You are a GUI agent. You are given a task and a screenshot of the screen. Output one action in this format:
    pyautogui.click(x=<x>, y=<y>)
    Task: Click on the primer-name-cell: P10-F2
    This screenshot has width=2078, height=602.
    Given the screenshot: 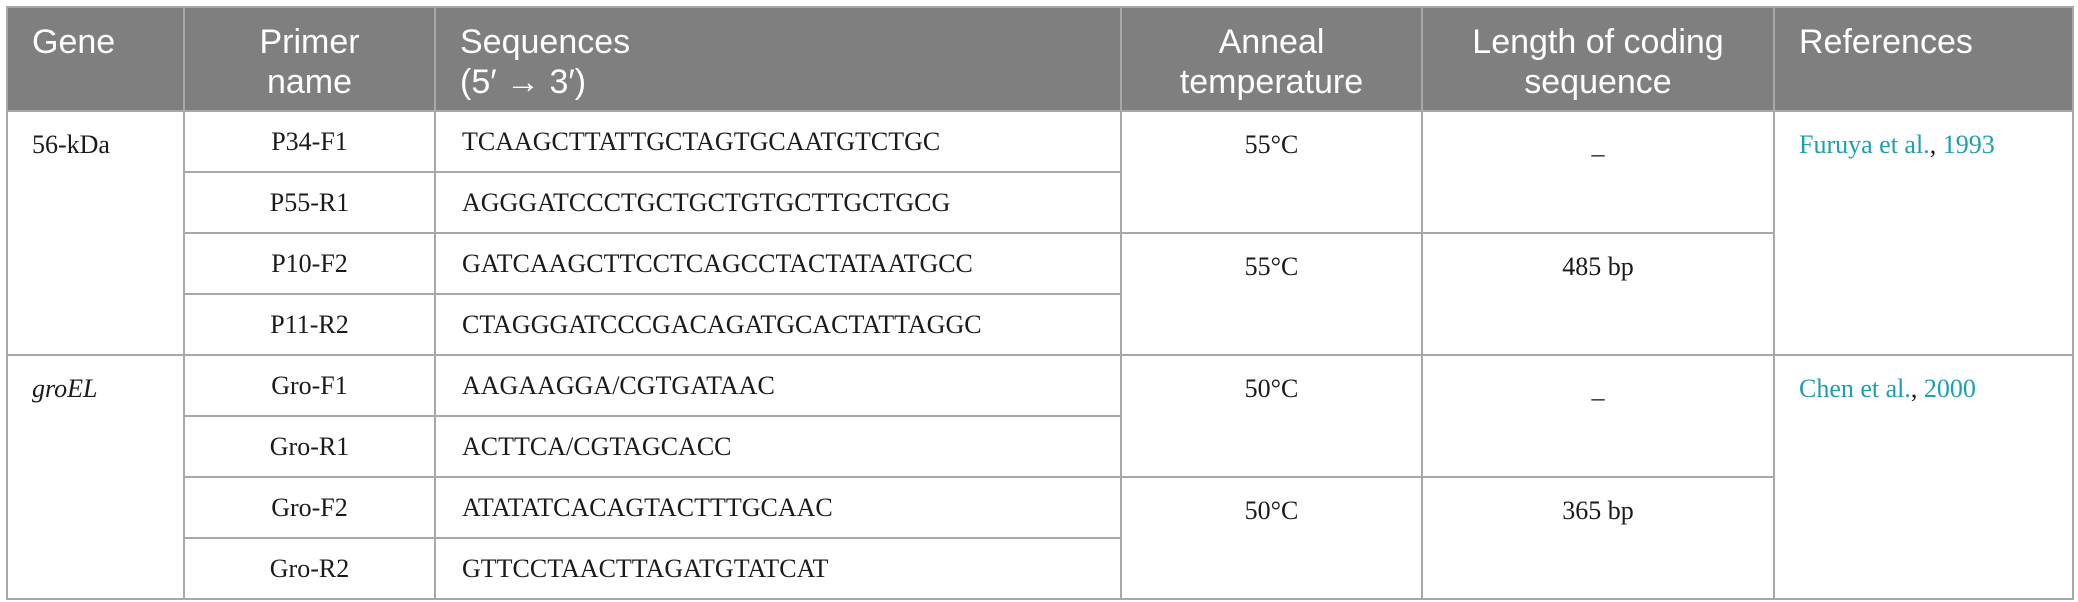 What is the action you would take?
    pyautogui.click(x=309, y=263)
    